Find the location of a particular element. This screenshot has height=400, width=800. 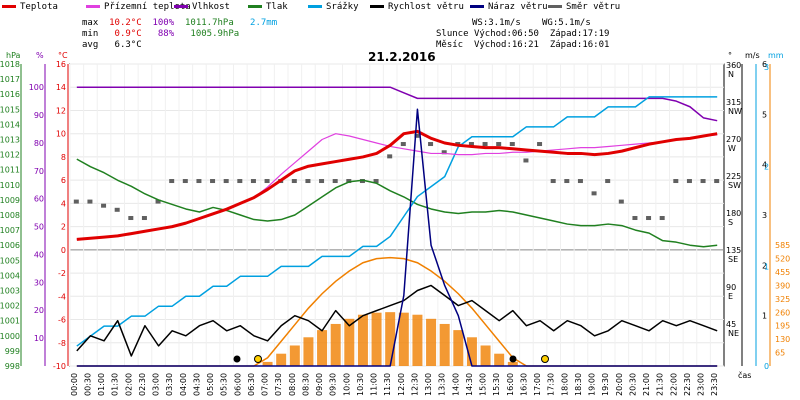

wind-ws: WS:3.1m/s is located at coordinates (496, 23).